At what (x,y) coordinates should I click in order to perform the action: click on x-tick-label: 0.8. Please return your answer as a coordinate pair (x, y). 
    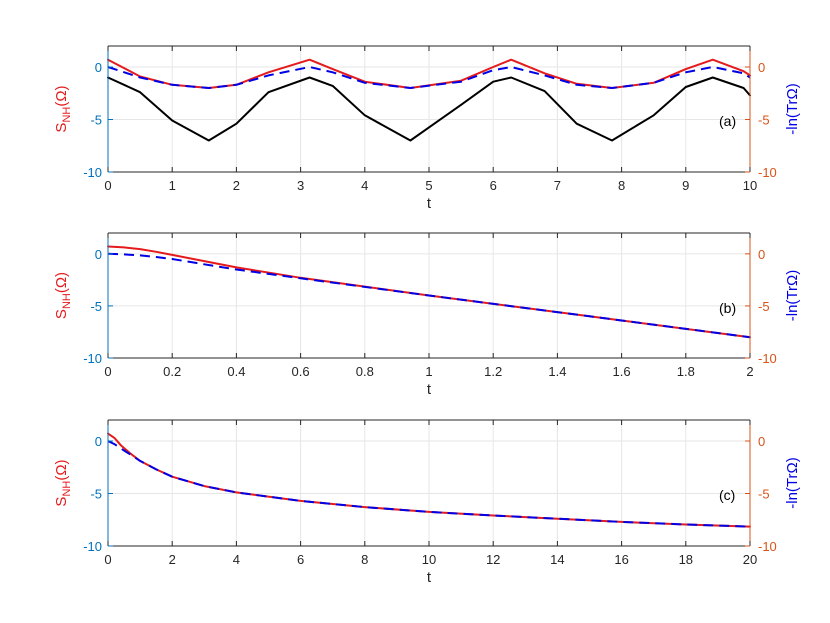
    Looking at the image, I should click on (365, 371).